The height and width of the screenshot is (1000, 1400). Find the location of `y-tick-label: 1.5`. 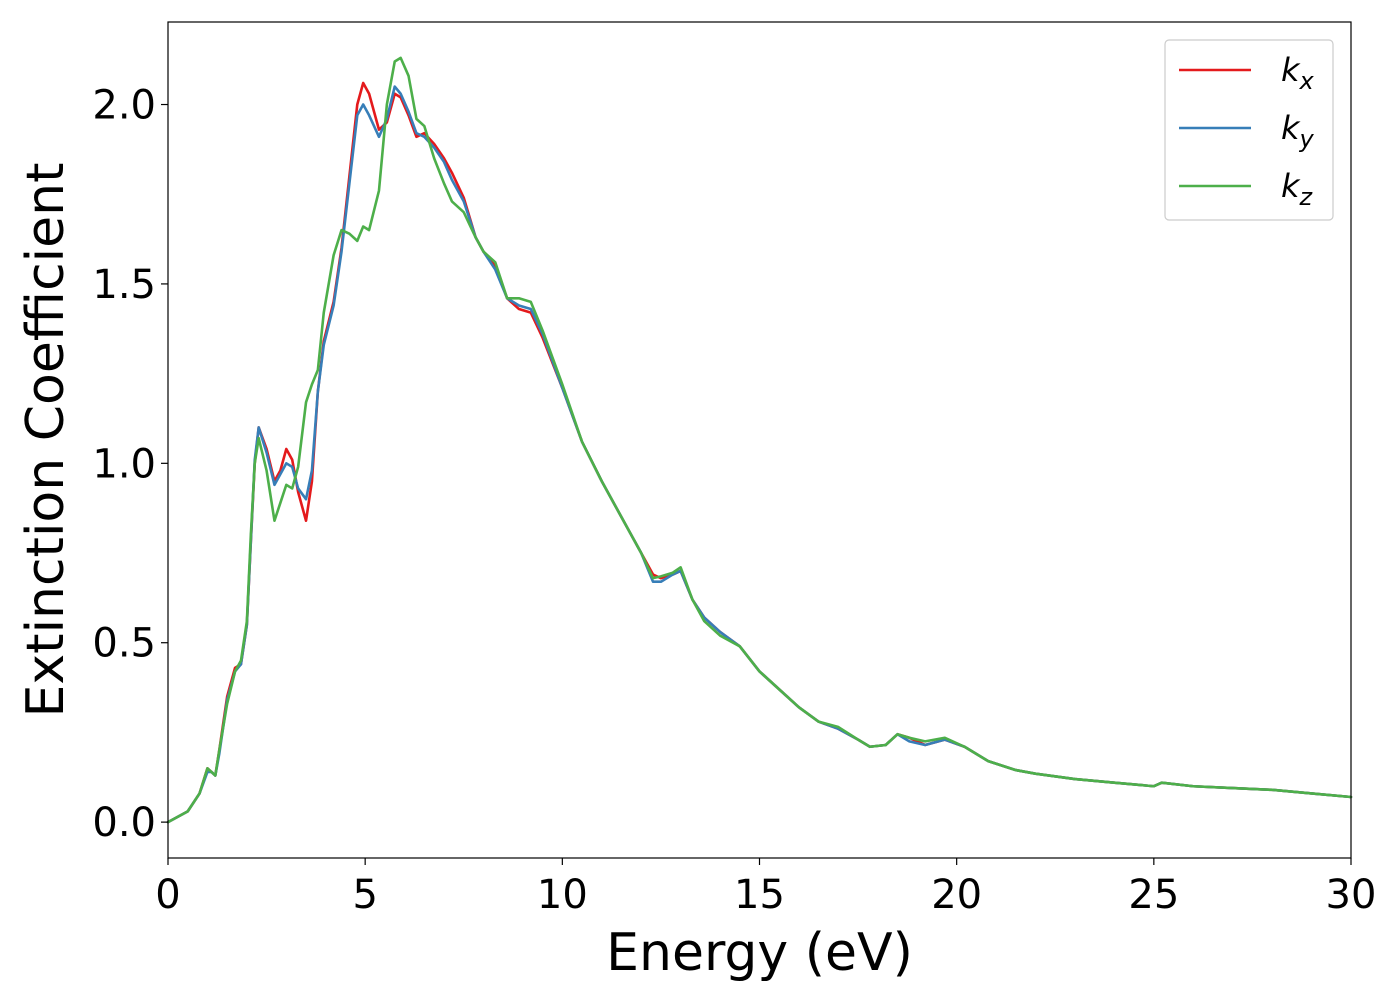

y-tick-label: 1.5 is located at coordinates (124, 285).